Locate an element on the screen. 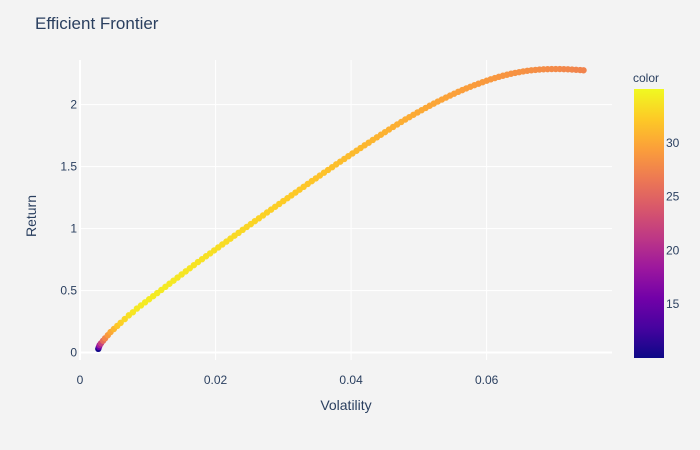  y-axis-title: Return is located at coordinates (31, 216).